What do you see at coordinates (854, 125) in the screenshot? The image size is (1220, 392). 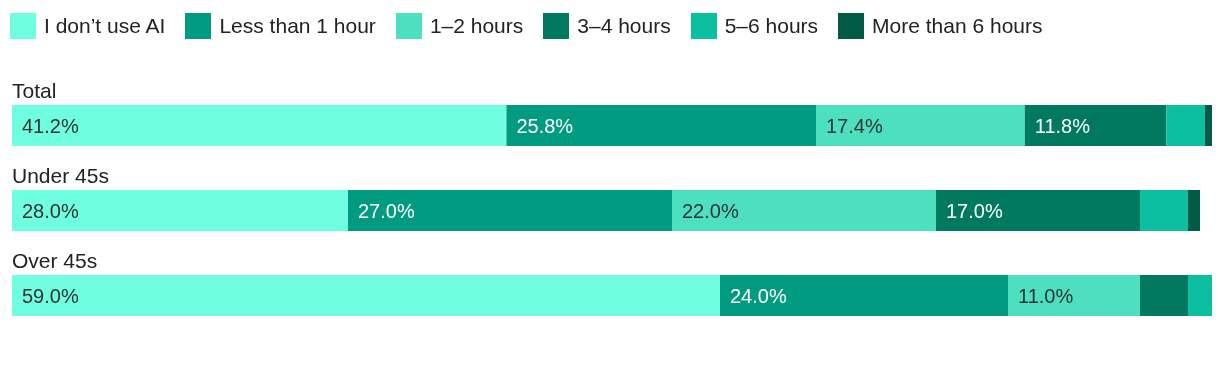 I see `data-label: 17.4%` at bounding box center [854, 125].